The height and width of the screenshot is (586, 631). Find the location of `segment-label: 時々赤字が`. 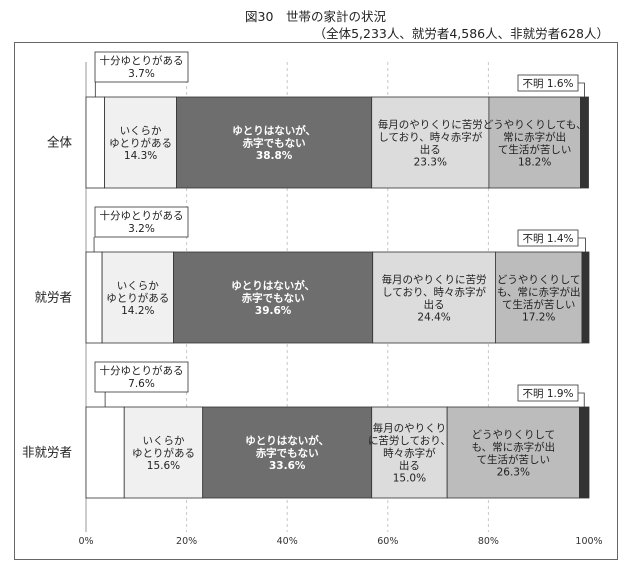

segment-label: 時々赤字が is located at coordinates (409, 453).